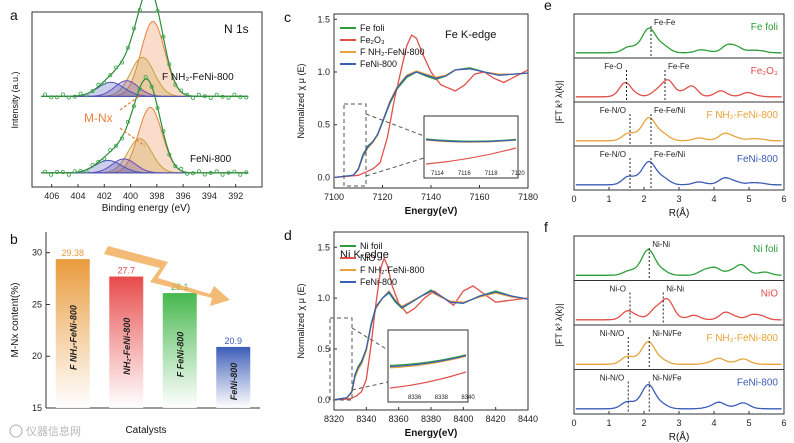  I want to click on x-tick-label: 8380, so click(431, 419).